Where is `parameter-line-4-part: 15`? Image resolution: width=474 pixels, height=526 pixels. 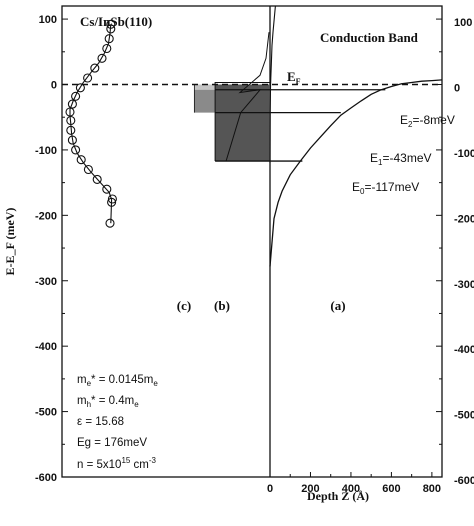 parameter-line-4-part: 15 is located at coordinates (125, 460).